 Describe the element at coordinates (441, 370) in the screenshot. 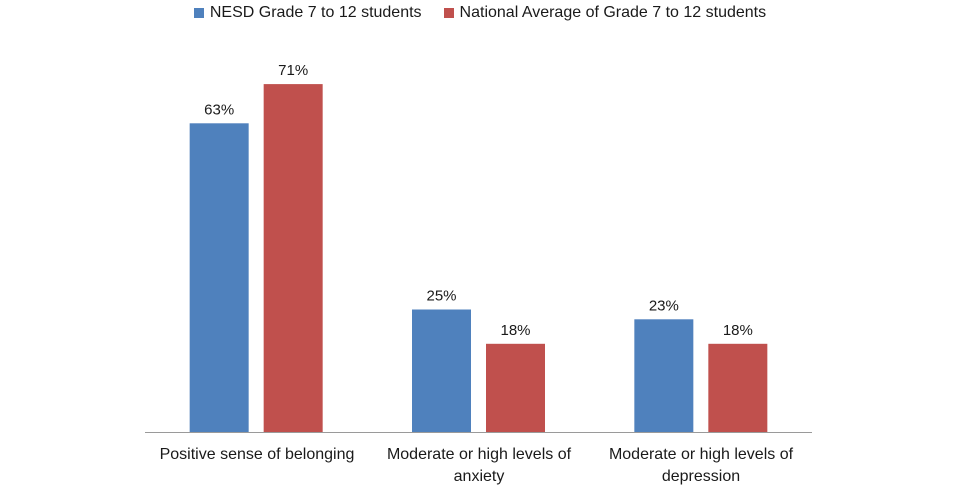

I see `bar-nesd-anxiety` at that location.